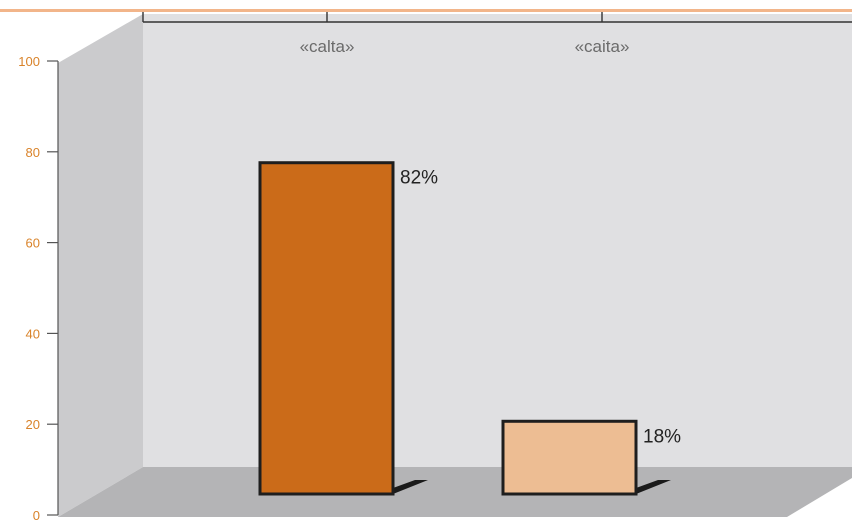  I want to click on floor, so click(455, 492).